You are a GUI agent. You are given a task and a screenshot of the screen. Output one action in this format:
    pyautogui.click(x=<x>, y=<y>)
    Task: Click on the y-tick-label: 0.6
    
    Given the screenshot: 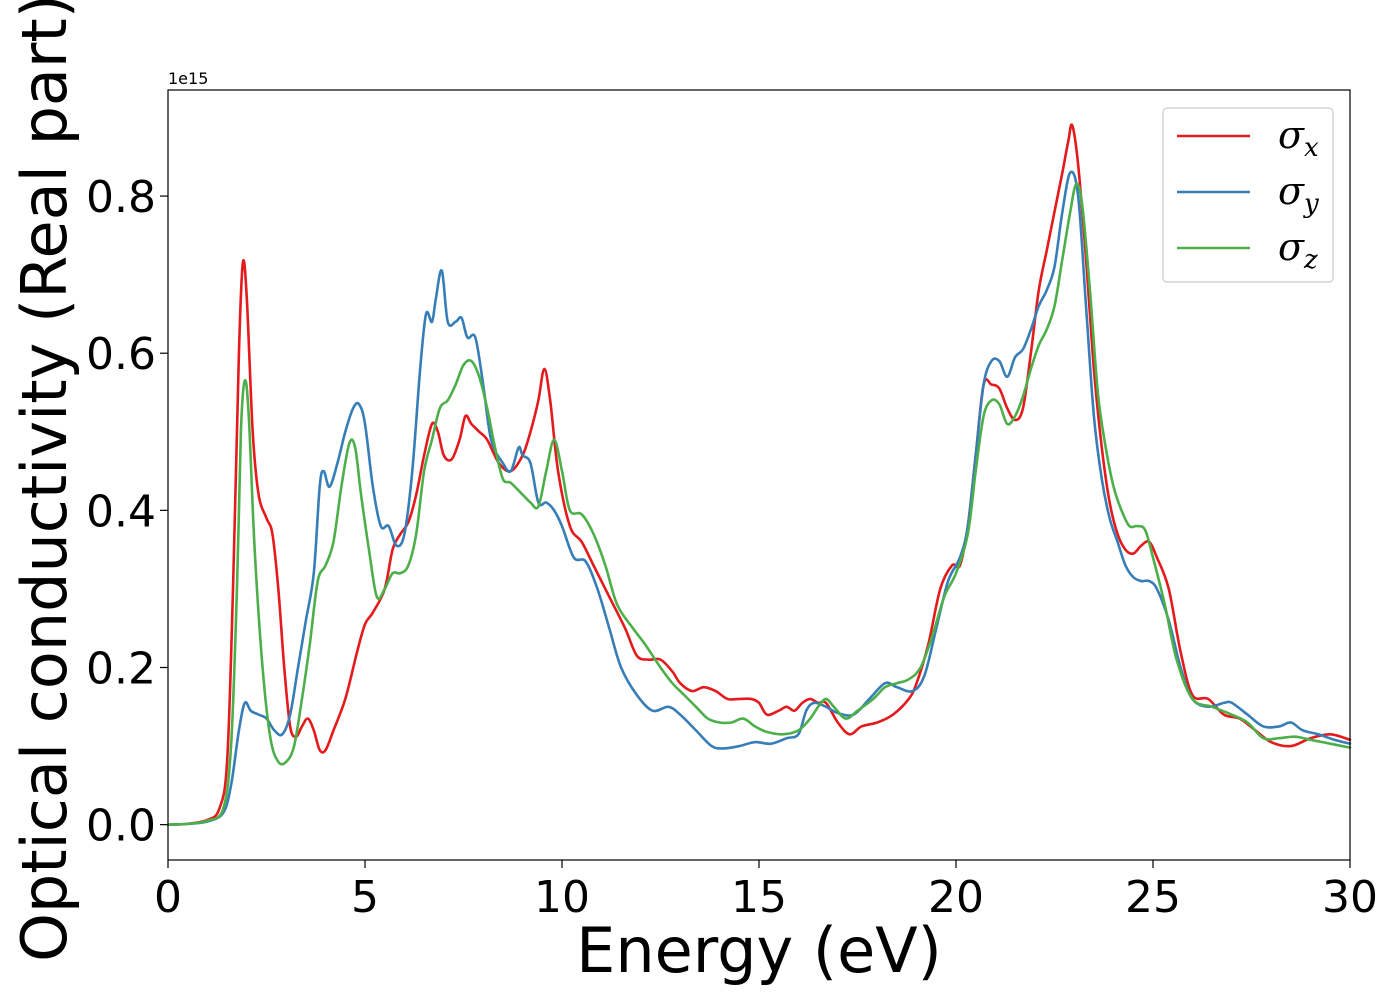 What is the action you would take?
    pyautogui.click(x=121, y=354)
    